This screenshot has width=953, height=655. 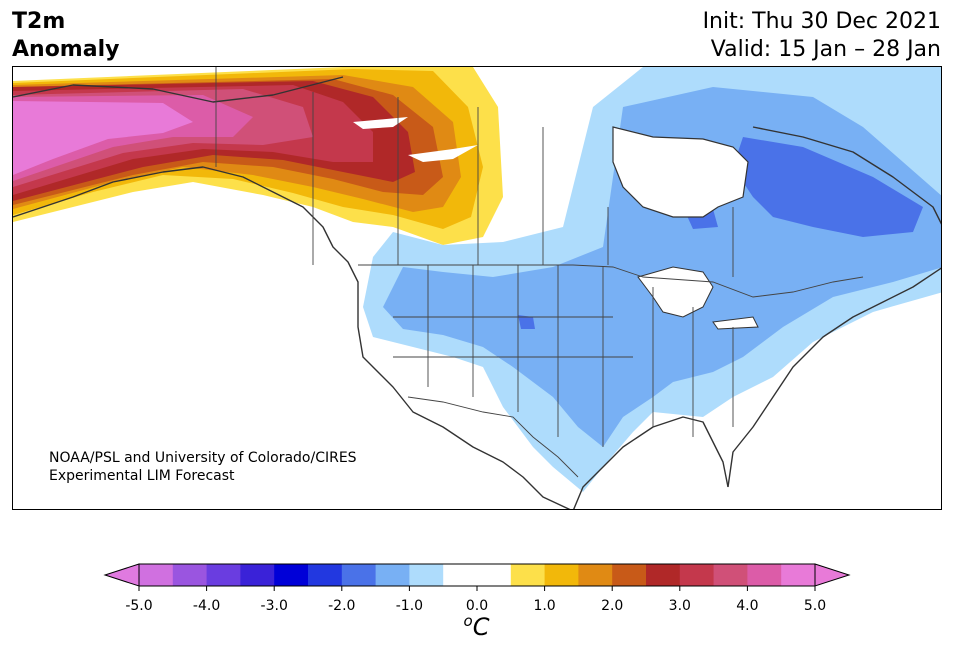 I want to click on title-variable: T2m, so click(x=39, y=21).